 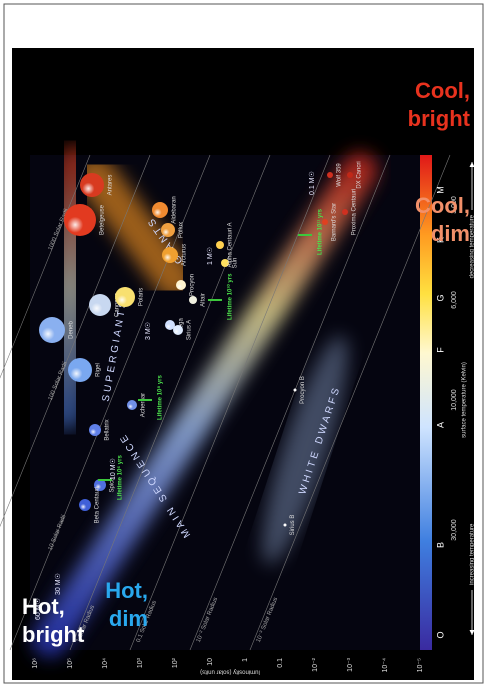 What do you see at coordinates (440, 297) in the screenshot?
I see `spectral-class: G` at bounding box center [440, 297].